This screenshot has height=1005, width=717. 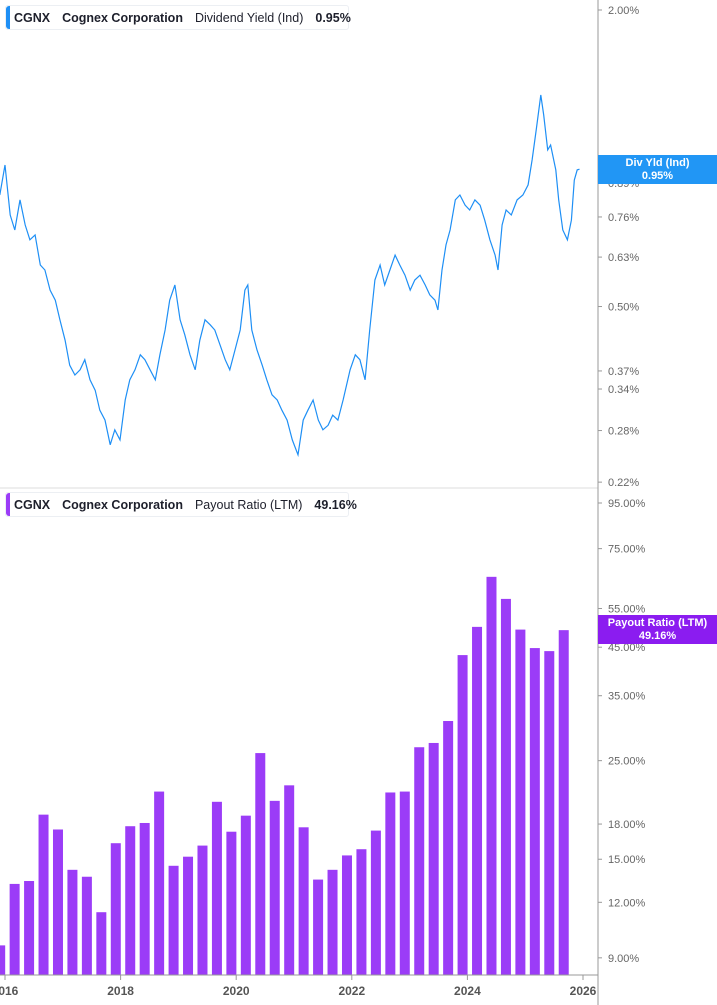 I want to click on y-tick-label: 0.28%, so click(x=623, y=432).